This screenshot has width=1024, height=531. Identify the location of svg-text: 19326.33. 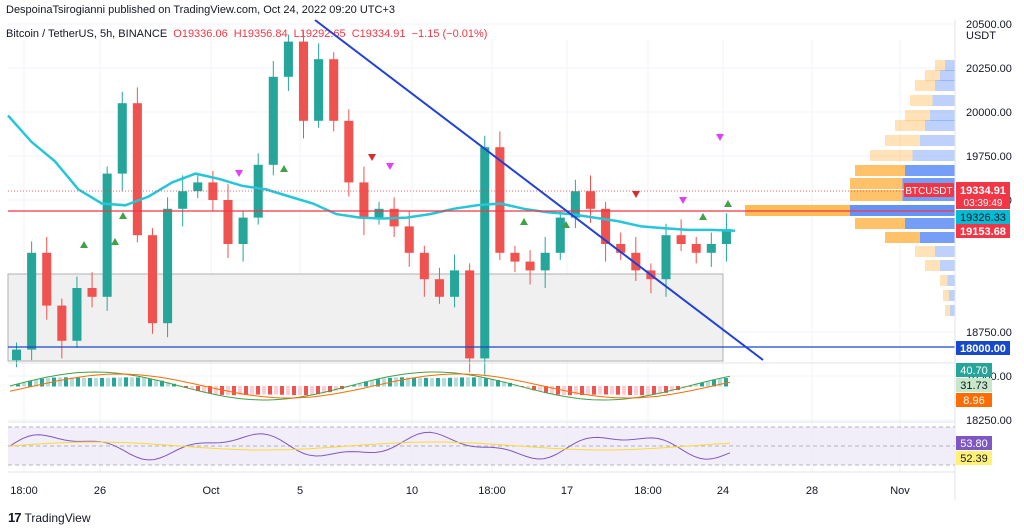
(983, 218).